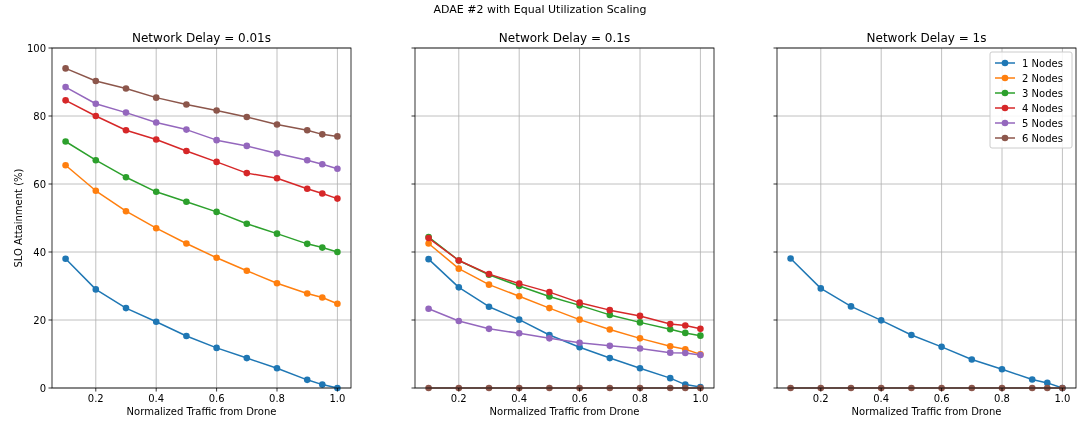 The height and width of the screenshot is (425, 1080). Describe the element at coordinates (1042, 108) in the screenshot. I see `legend-label: 4 Nodes` at that location.